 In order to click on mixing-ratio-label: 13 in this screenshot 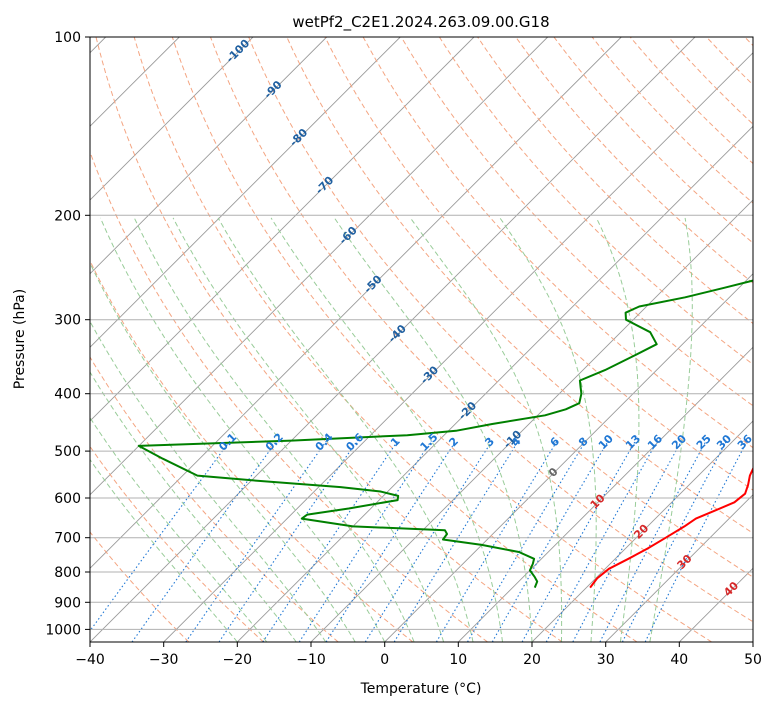, I will do `click(633, 442)`.